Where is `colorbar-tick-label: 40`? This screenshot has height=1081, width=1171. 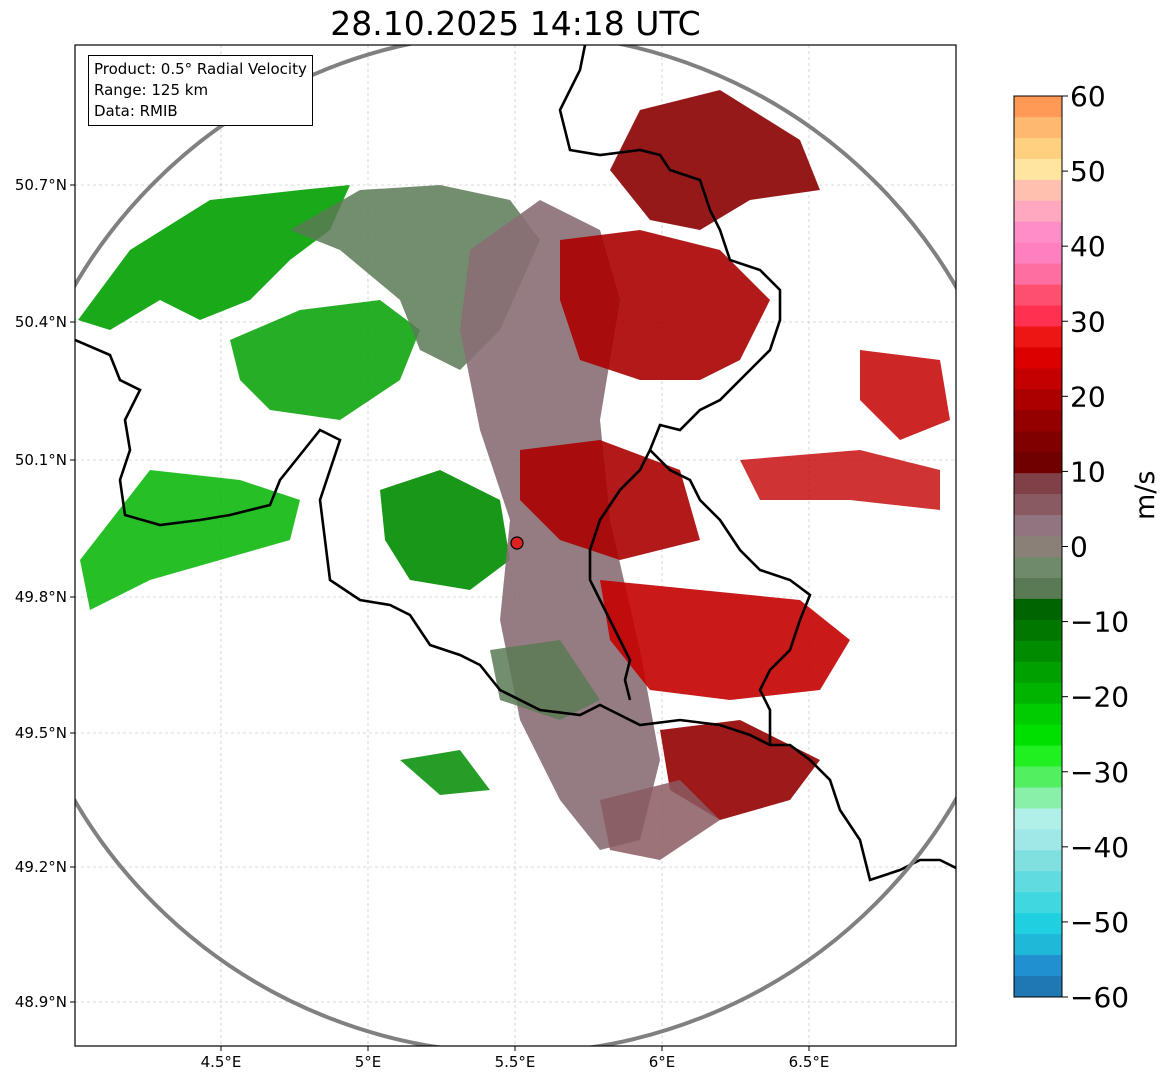
colorbar-tick-label: 40 is located at coordinates (1088, 246).